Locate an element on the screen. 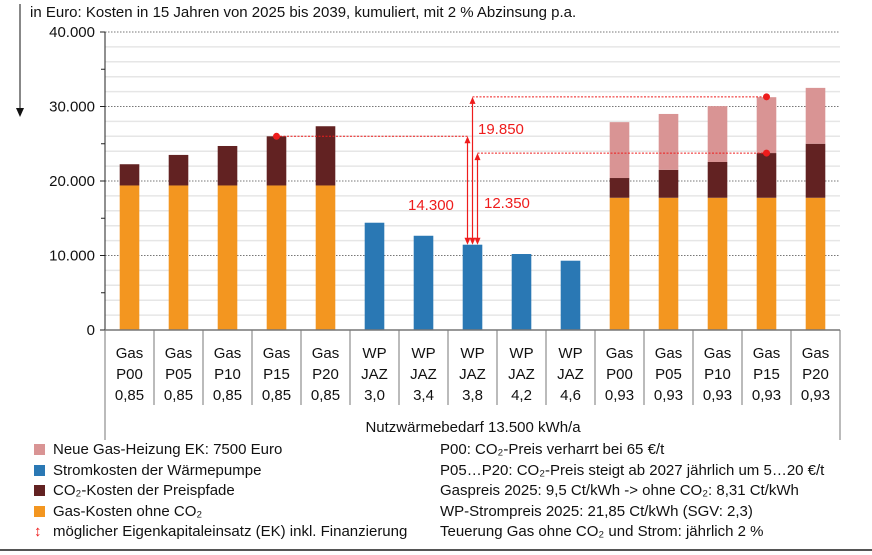 The height and width of the screenshot is (555, 872). x-tick-label: P10 is located at coordinates (227, 374).